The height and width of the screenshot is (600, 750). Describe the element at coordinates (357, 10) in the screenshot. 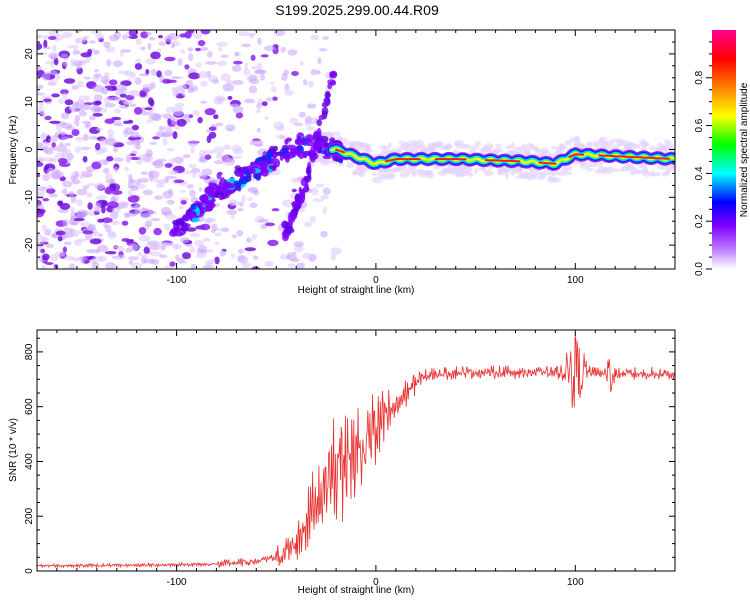

I see `figure-title: S199.2025.299.00.44.R09` at that location.